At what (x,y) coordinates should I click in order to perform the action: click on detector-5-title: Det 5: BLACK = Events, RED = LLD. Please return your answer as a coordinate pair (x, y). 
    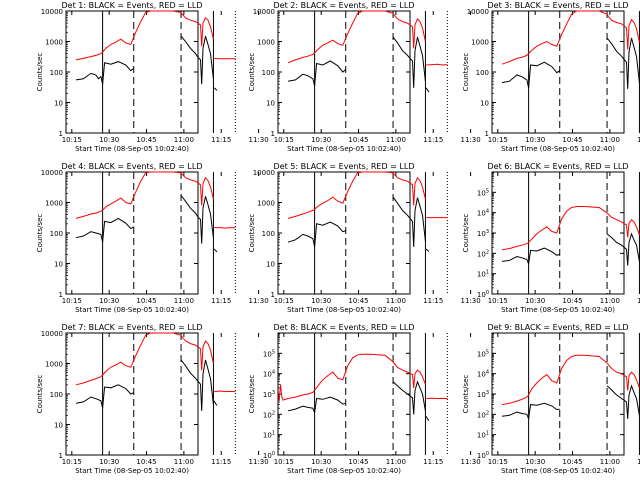
    Looking at the image, I should click on (344, 166).